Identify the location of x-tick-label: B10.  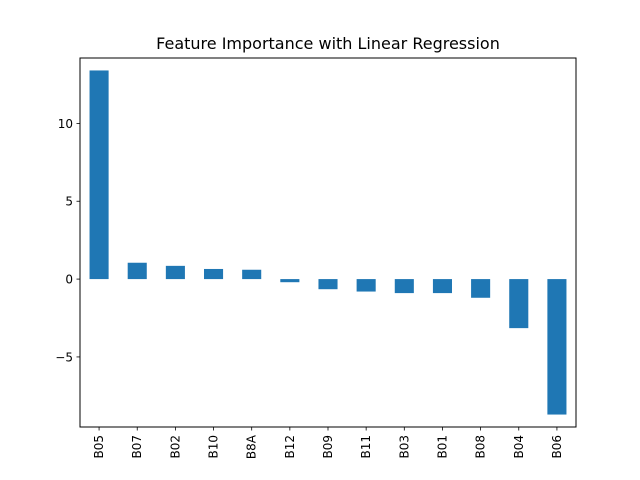
(214, 447).